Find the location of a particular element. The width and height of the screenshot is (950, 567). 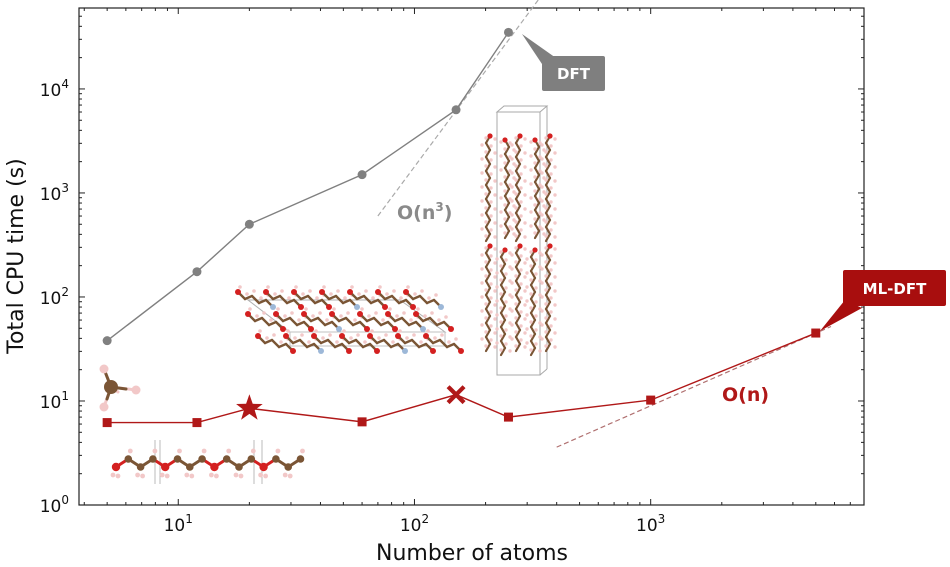

x-tick-label: 103 is located at coordinates (650, 524).